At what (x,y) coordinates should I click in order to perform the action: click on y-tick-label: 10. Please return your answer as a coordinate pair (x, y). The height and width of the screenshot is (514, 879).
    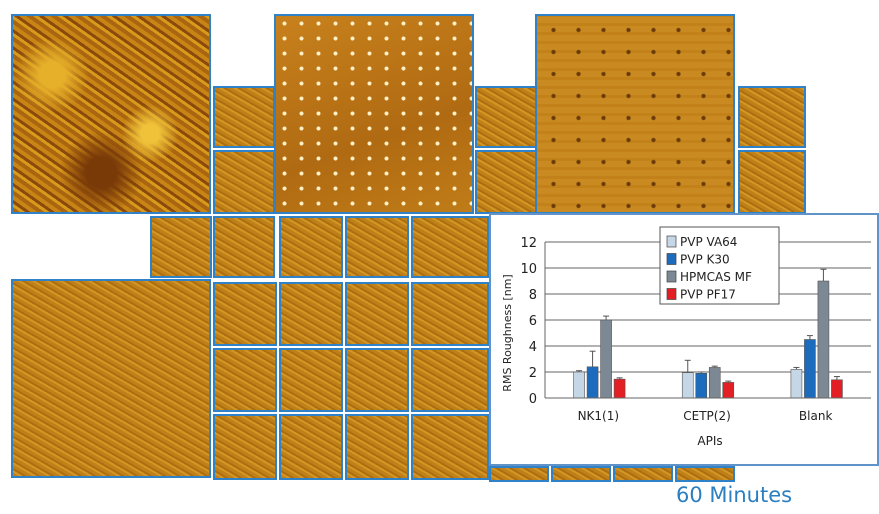
    Looking at the image, I should click on (528, 269).